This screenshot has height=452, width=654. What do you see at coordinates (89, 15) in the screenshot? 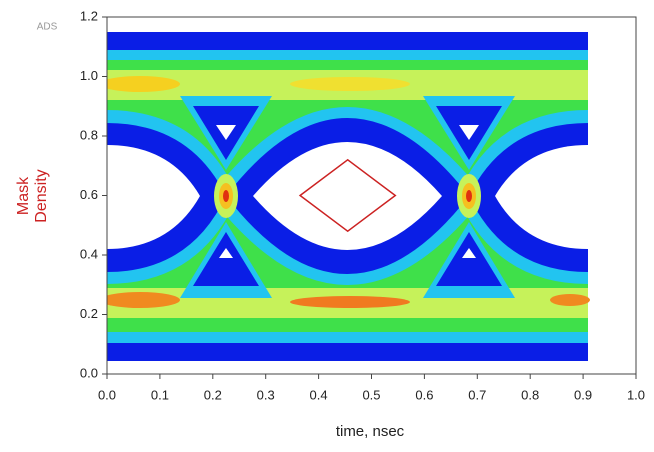
I see `y-tick-label: 1.2` at bounding box center [89, 15].